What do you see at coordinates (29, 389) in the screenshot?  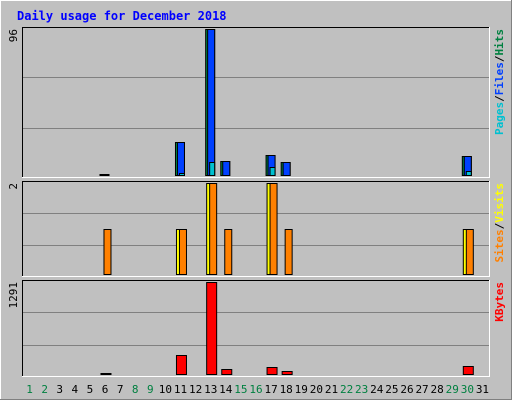 I see `day-label-1: 1` at bounding box center [29, 389].